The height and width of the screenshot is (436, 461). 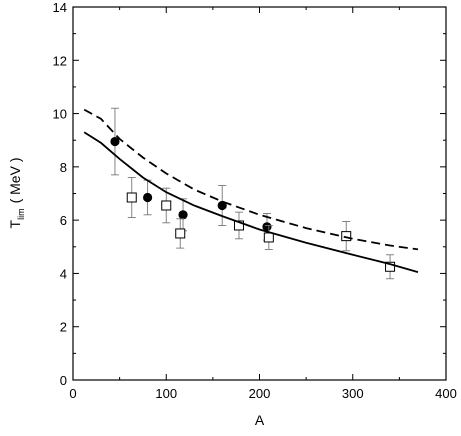 I want to click on y-axis-label-sub: lim, so click(x=21, y=214).